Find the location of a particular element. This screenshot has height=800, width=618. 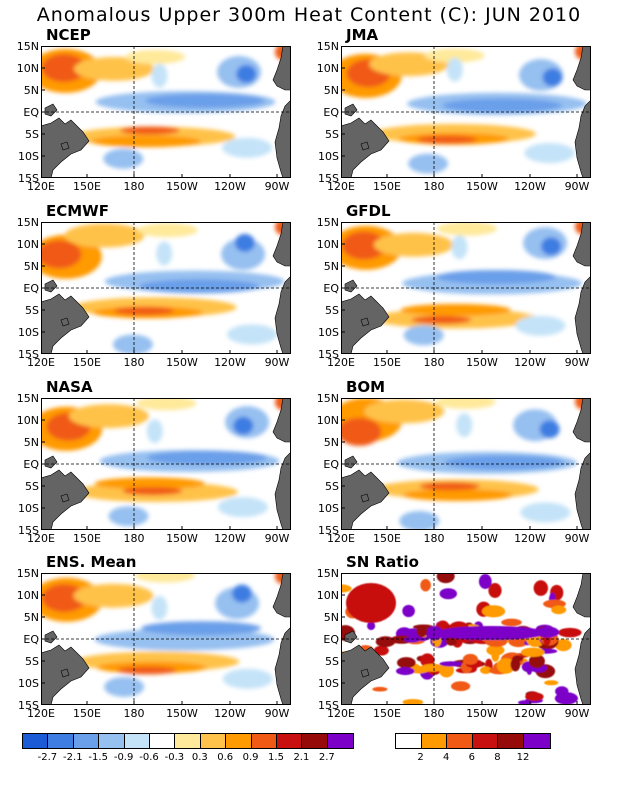

y-tick-label: 10N is located at coordinates (27, 595).